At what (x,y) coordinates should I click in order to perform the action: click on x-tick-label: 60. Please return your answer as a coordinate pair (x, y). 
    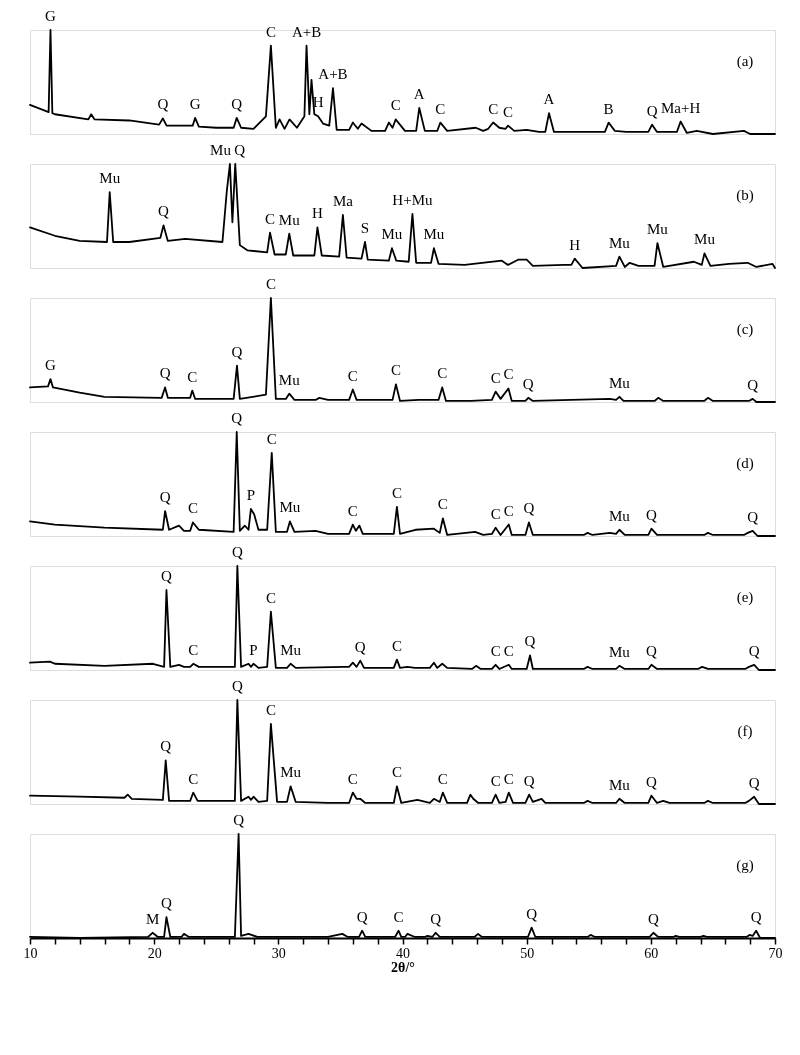
    Looking at the image, I should click on (651, 953).